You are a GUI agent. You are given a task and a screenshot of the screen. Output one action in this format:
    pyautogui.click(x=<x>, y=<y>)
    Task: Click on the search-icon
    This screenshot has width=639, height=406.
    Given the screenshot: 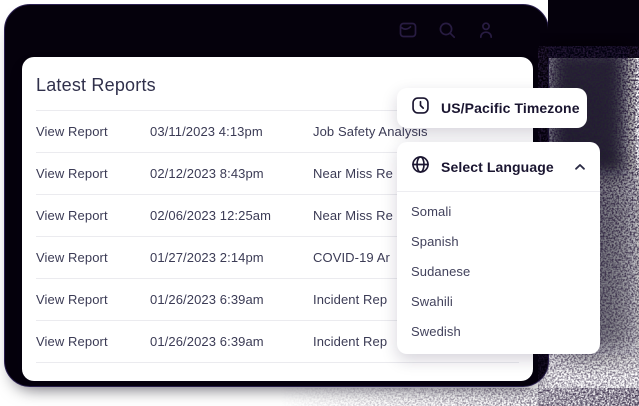 What is the action you would take?
    pyautogui.click(x=447, y=30)
    